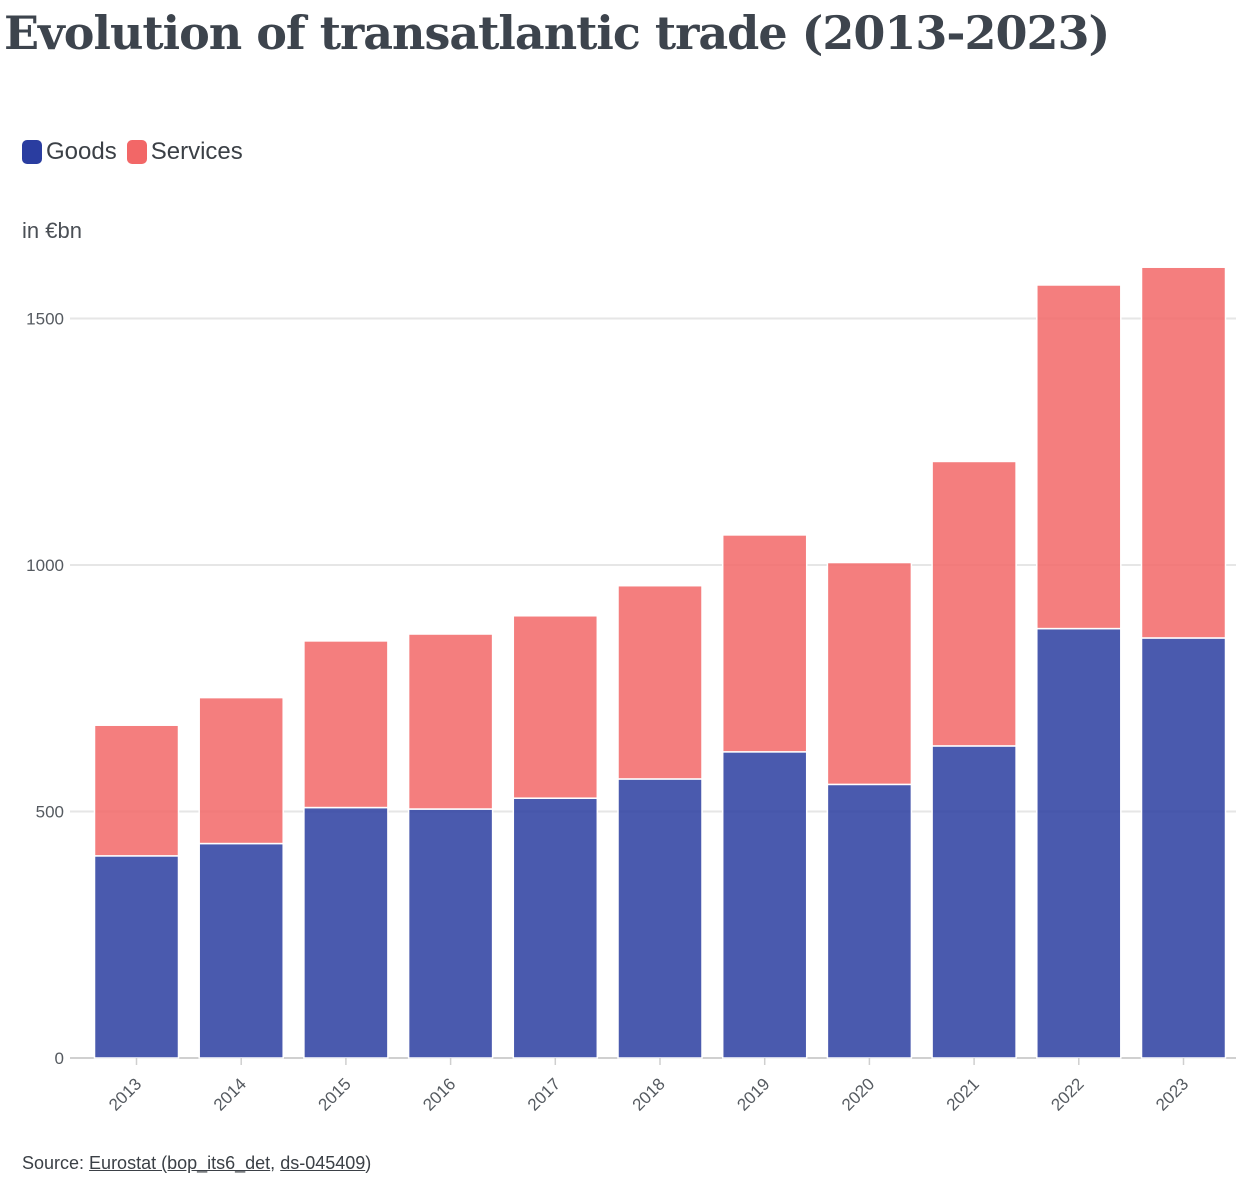 The width and height of the screenshot is (1238, 1182). I want to click on bar-services-2021, so click(974, 603).